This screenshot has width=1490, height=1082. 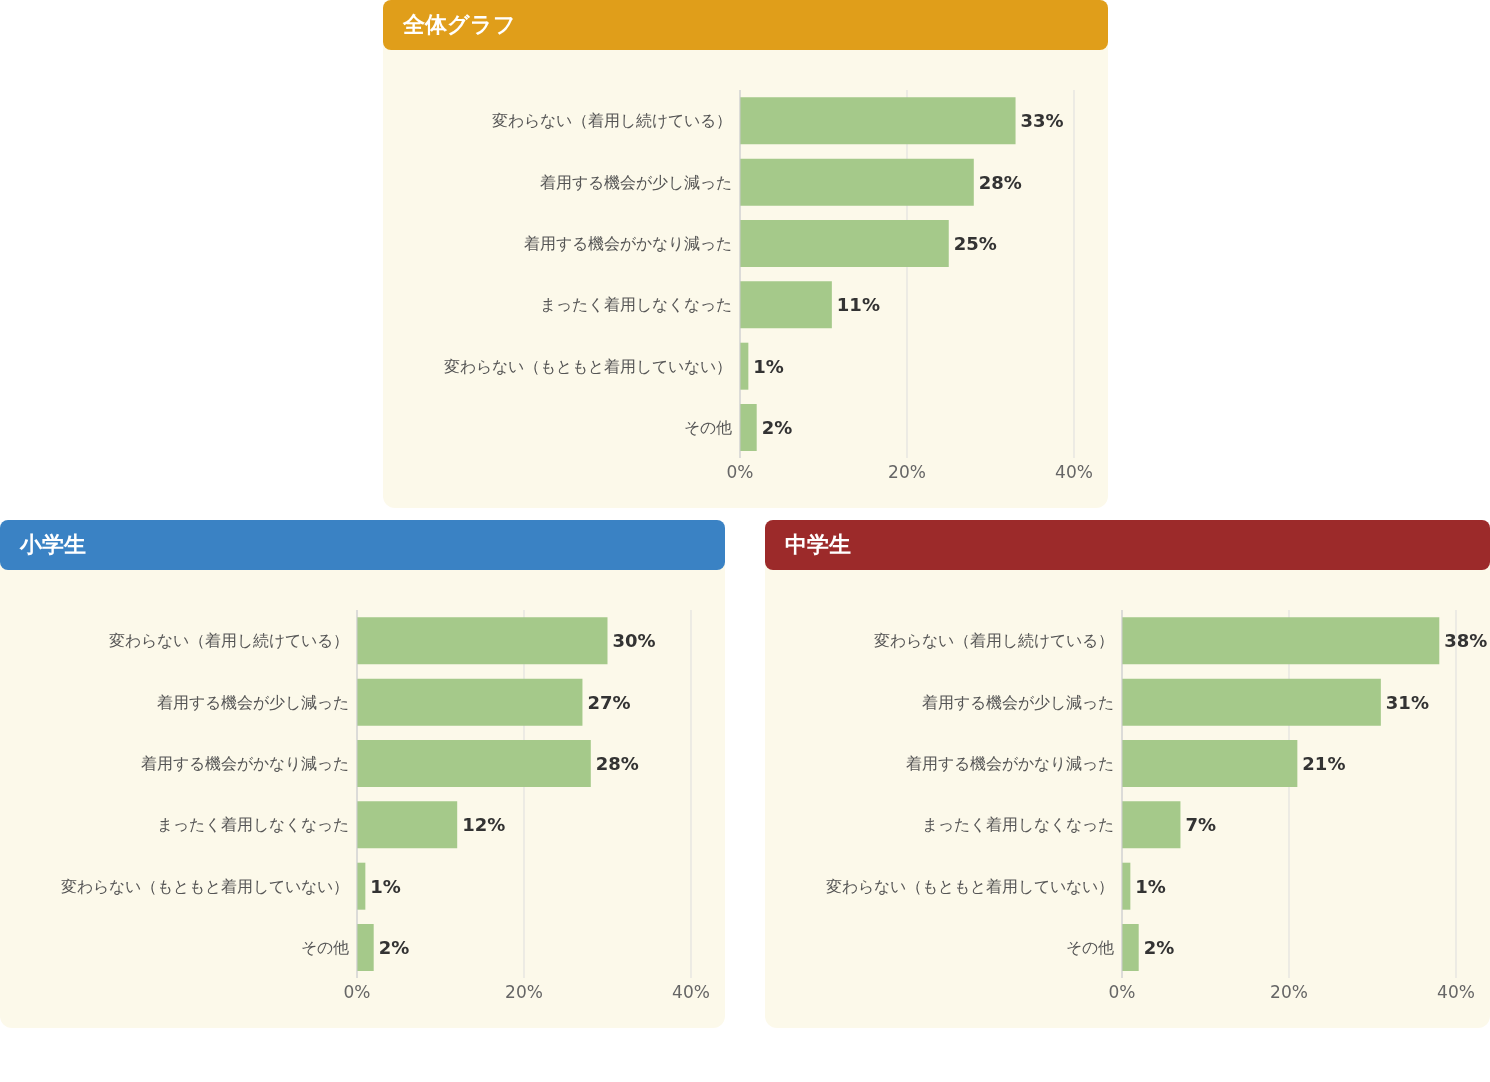 What do you see at coordinates (745, 25) in the screenshot?
I see `text: 全体グラフ` at bounding box center [745, 25].